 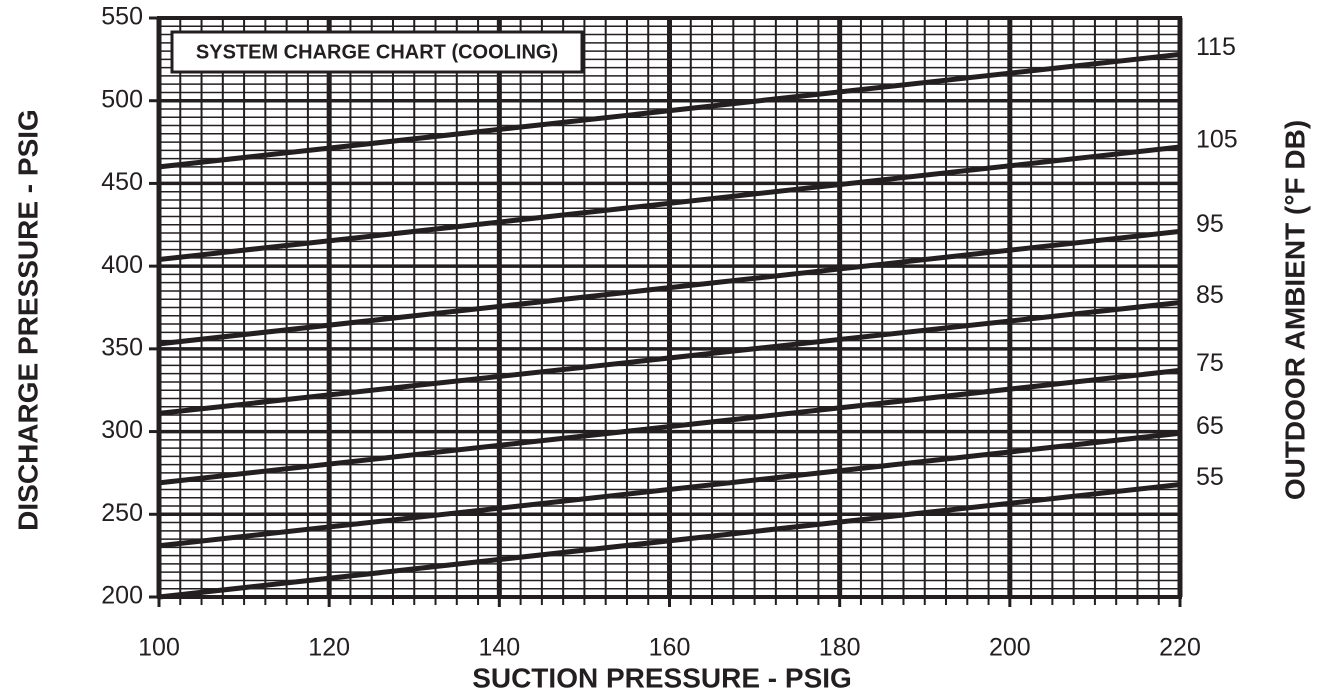 I want to click on x-axis-label: SUCTION PRESSURE - PSIG, so click(x=662, y=677).